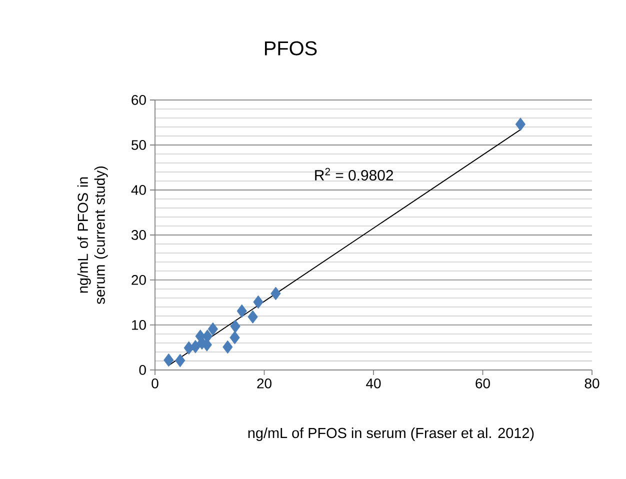 Image resolution: width=626 pixels, height=479 pixels. Describe the element at coordinates (483, 383) in the screenshot. I see `x-tick-label: 60` at that location.